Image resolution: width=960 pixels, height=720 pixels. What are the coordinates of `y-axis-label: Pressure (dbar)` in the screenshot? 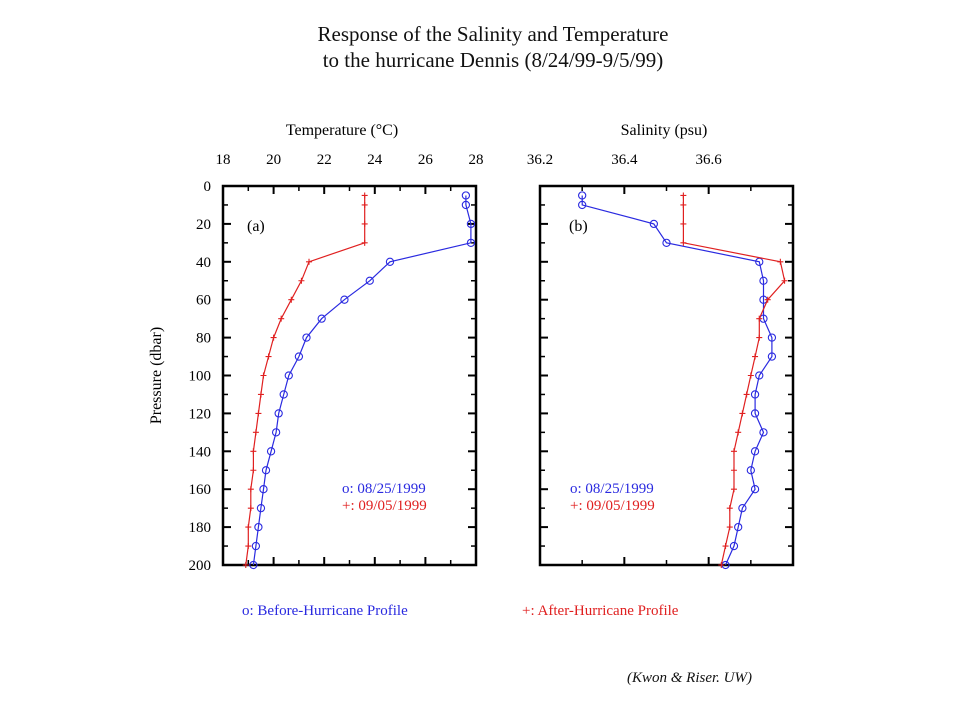 It's located at (156, 375).